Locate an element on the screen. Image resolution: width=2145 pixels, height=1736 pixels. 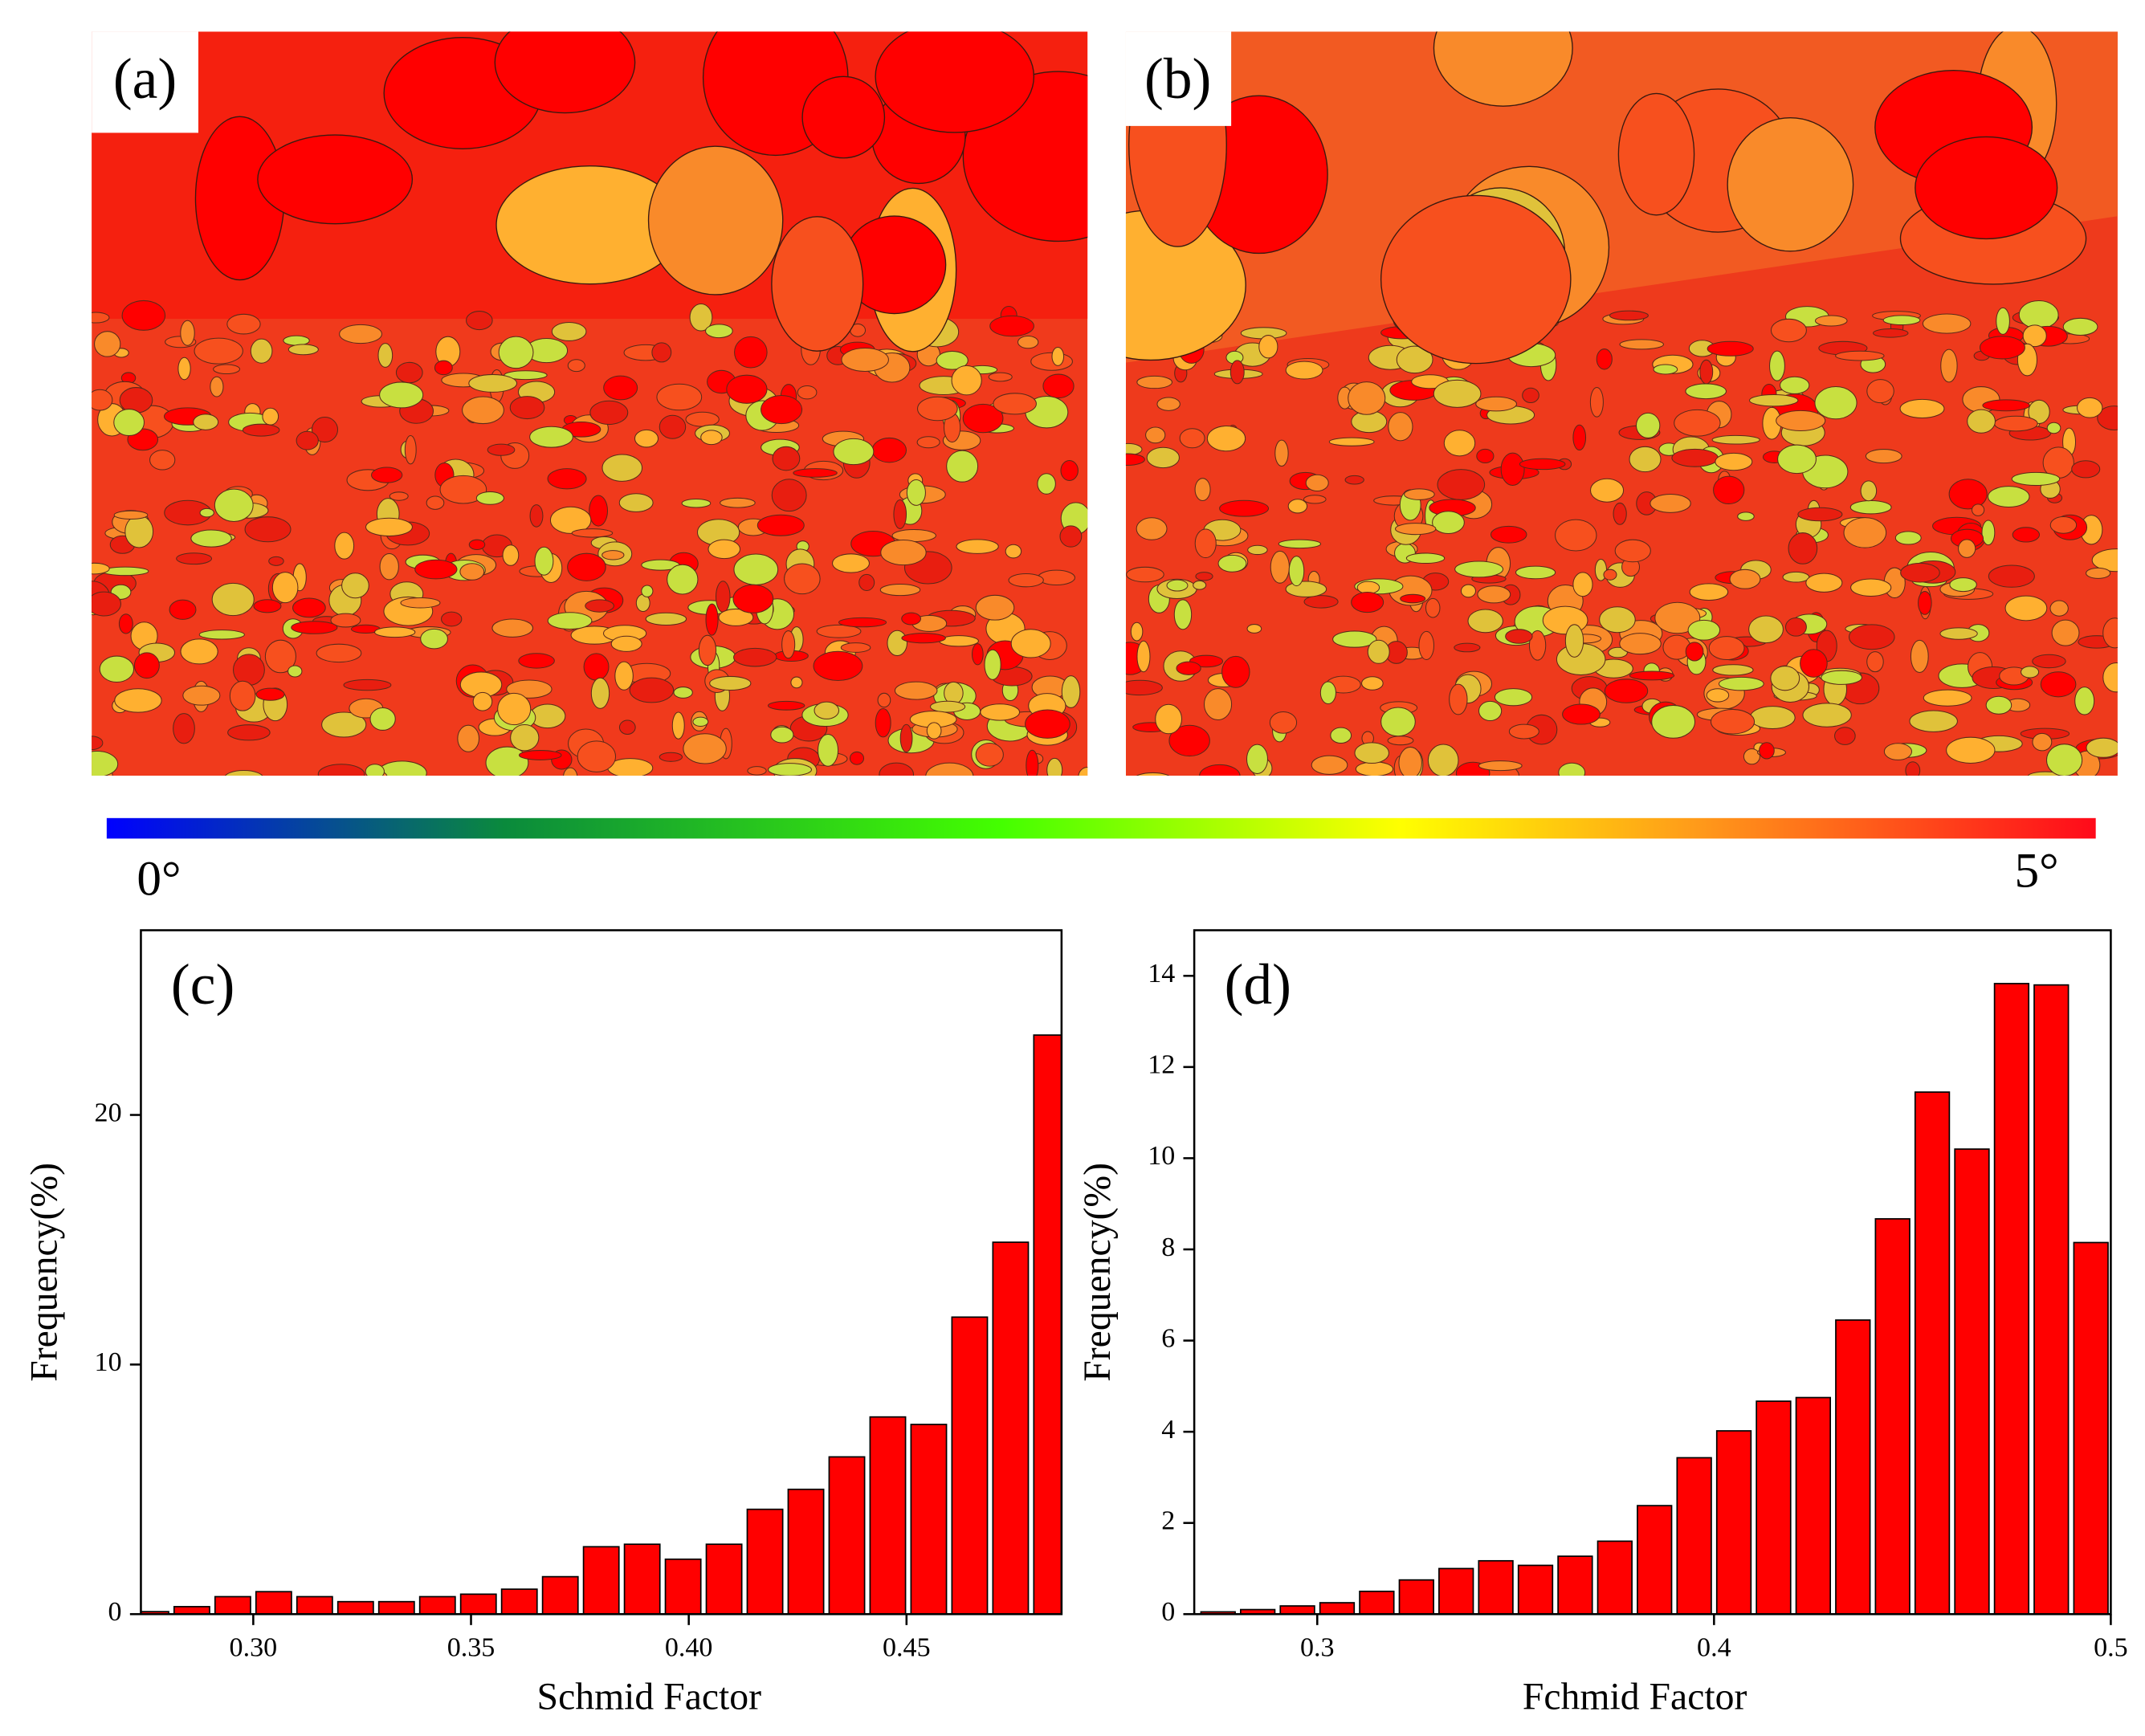
x-tick-label: 0.45 is located at coordinates (907, 1647).